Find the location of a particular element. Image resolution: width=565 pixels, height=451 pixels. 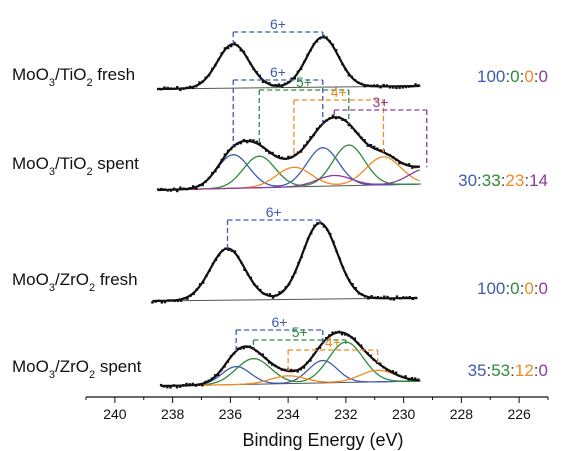

x-tick-label: 238 is located at coordinates (173, 414).